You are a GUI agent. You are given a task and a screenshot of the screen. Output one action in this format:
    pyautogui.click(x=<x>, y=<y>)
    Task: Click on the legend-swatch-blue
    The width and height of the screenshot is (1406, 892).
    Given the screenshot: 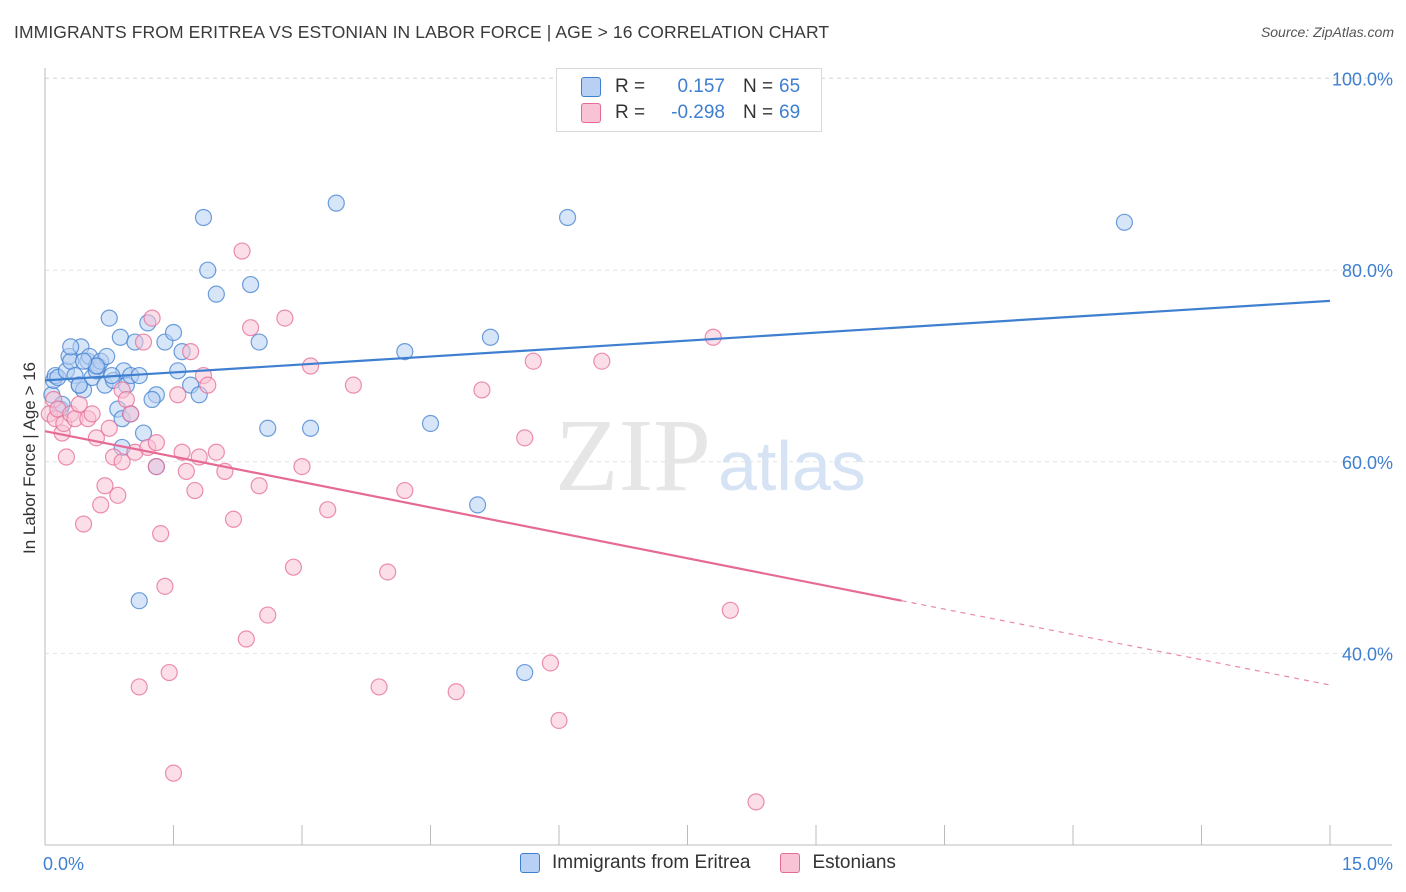 What is the action you would take?
    pyautogui.click(x=591, y=87)
    